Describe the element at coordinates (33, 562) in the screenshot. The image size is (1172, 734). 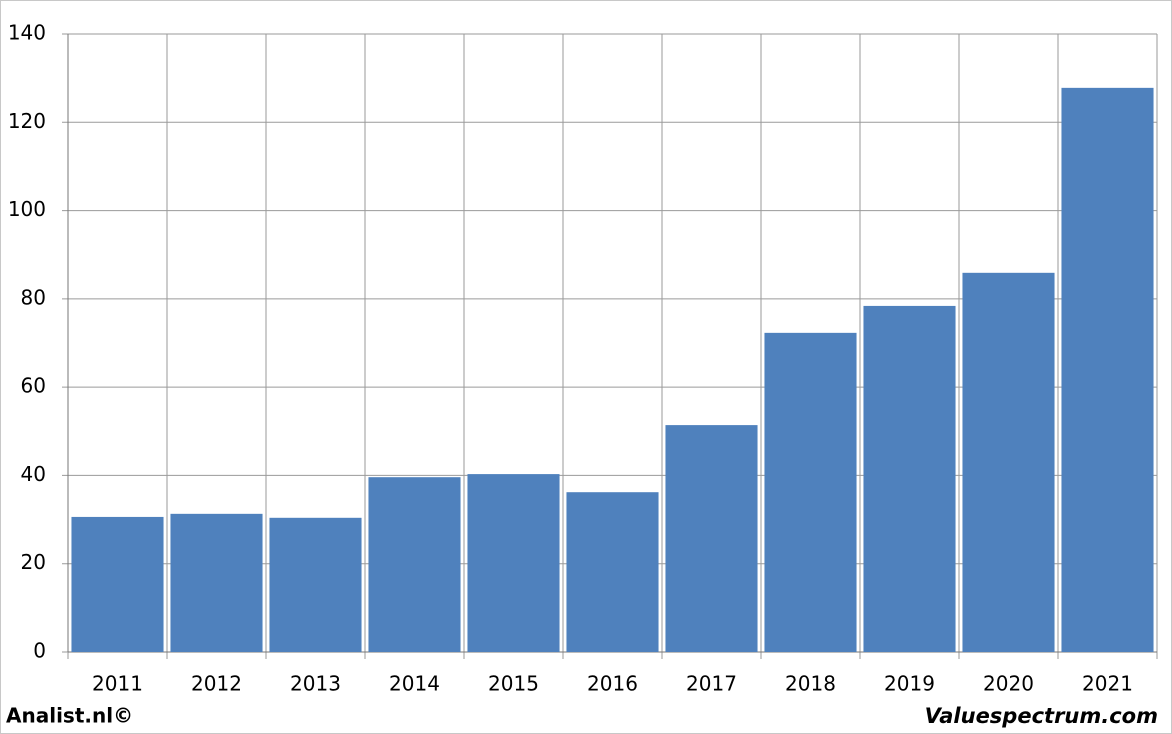
I see `y-tick-label: 20` at that location.